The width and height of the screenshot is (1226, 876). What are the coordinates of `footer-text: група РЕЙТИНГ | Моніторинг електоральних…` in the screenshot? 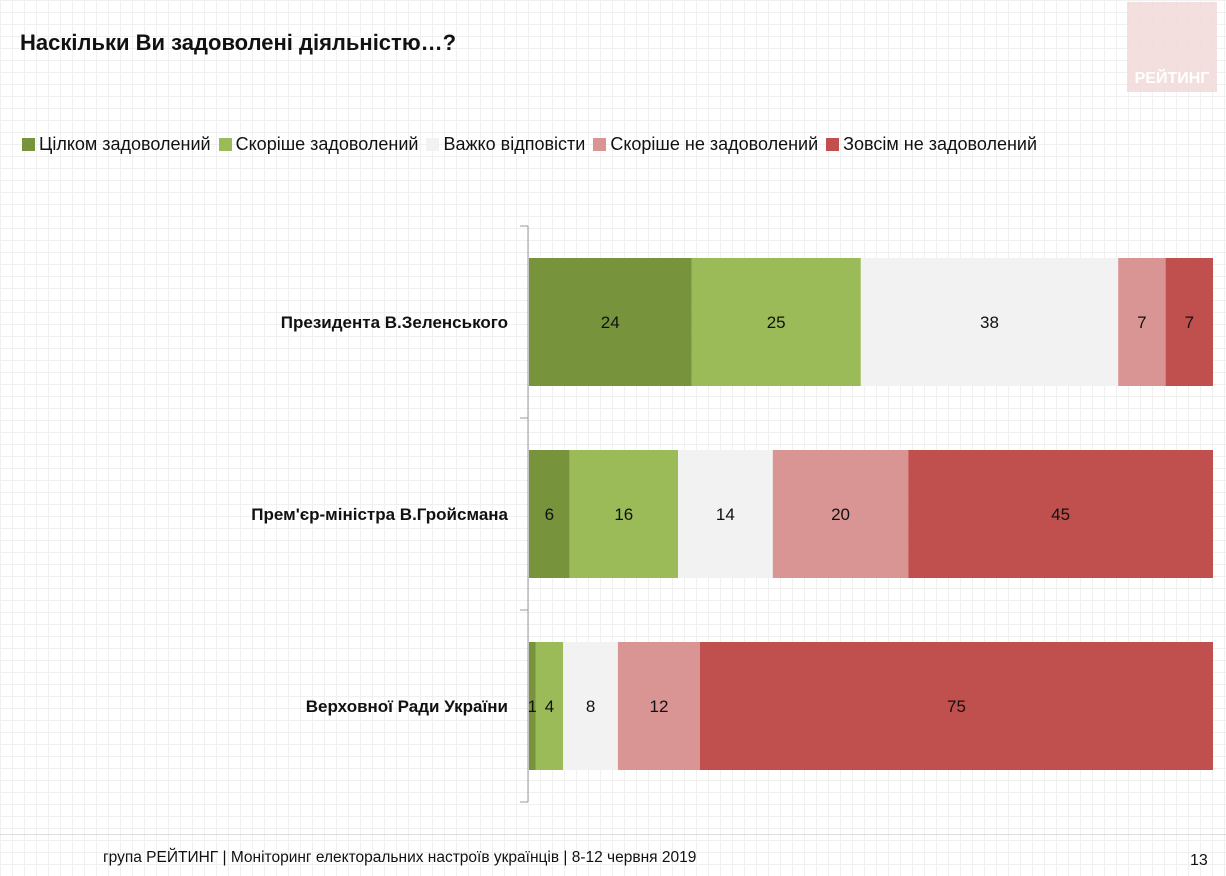 It's located at (400, 857).